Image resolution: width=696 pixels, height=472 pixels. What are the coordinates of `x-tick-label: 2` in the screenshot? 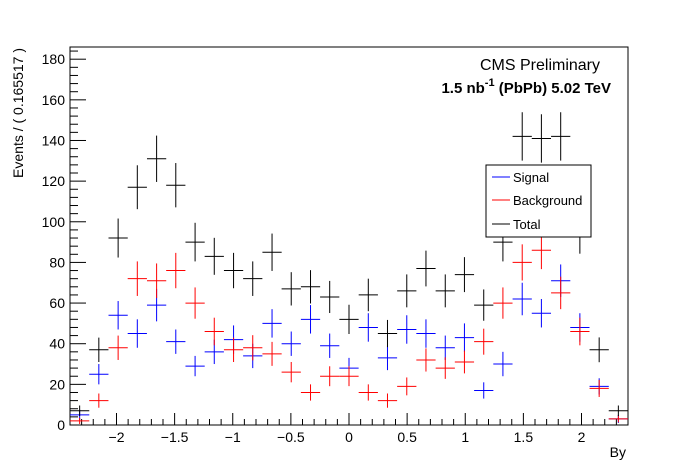 It's located at (582, 437).